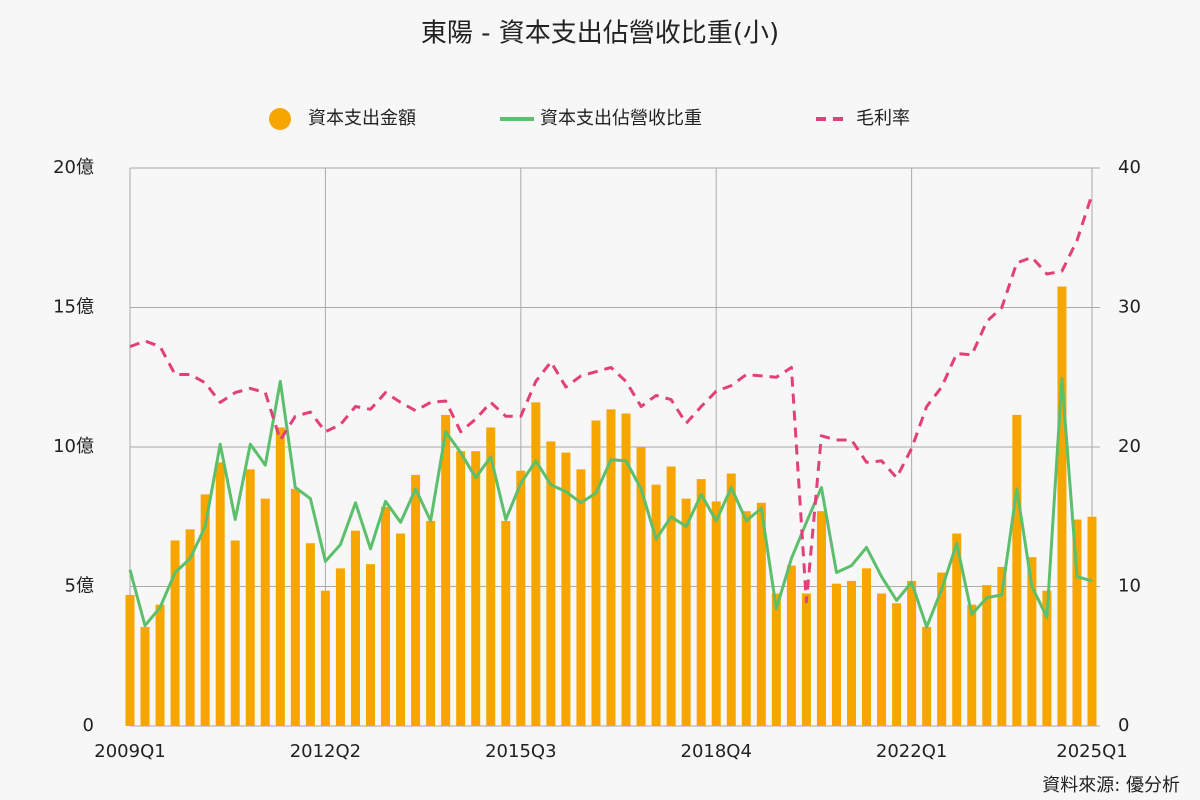 The image size is (1200, 800). What do you see at coordinates (1129, 167) in the screenshot?
I see `y2-tick-label: 40` at bounding box center [1129, 167].